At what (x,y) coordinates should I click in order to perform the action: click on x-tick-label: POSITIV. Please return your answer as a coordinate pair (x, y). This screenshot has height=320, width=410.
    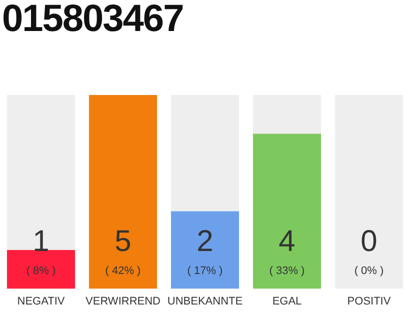
    Looking at the image, I should click on (369, 301).